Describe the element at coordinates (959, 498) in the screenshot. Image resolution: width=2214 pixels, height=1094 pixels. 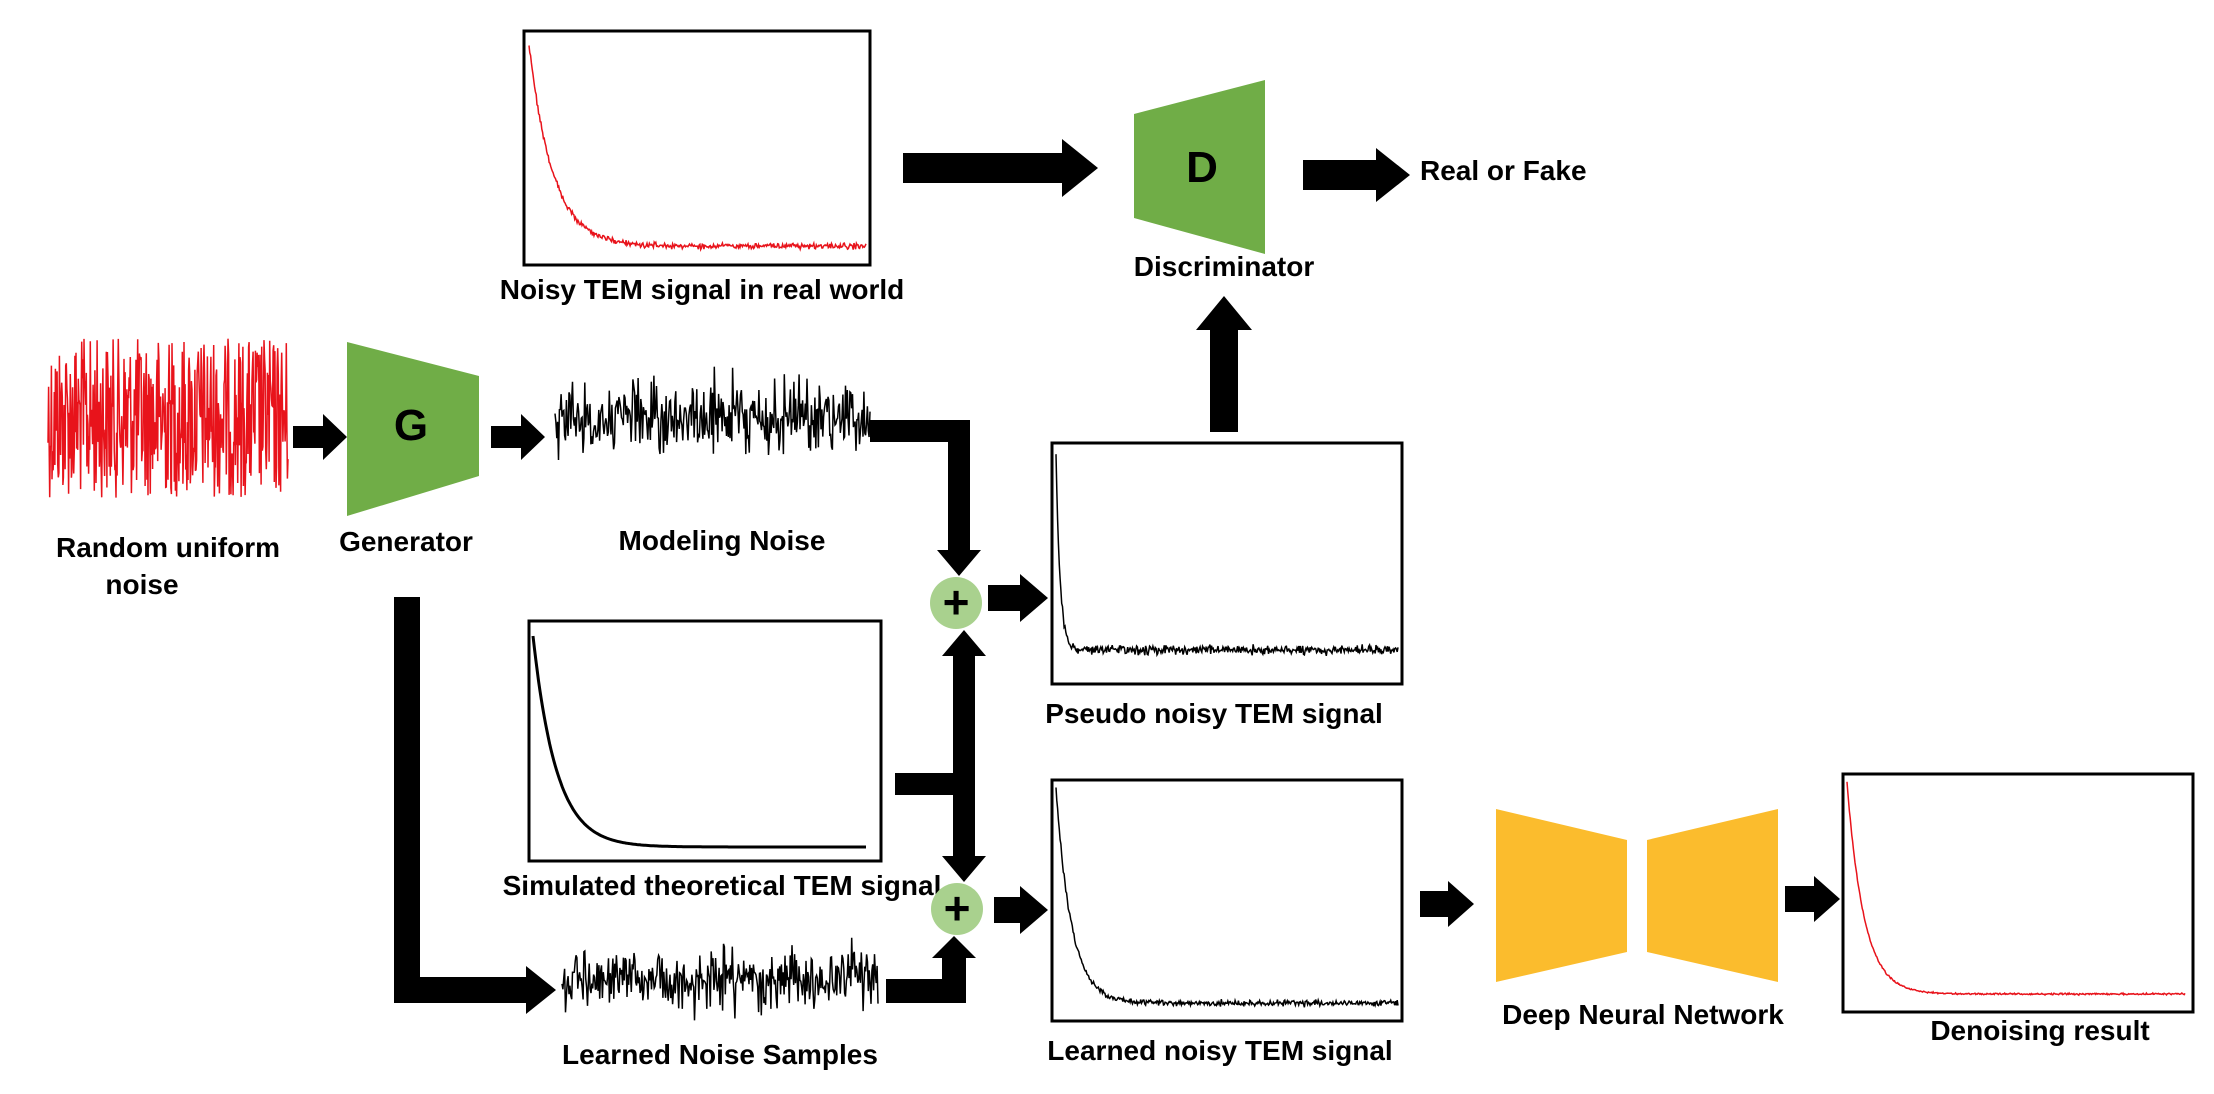
I see `arrow-modeling-down-to-adder` at that location.